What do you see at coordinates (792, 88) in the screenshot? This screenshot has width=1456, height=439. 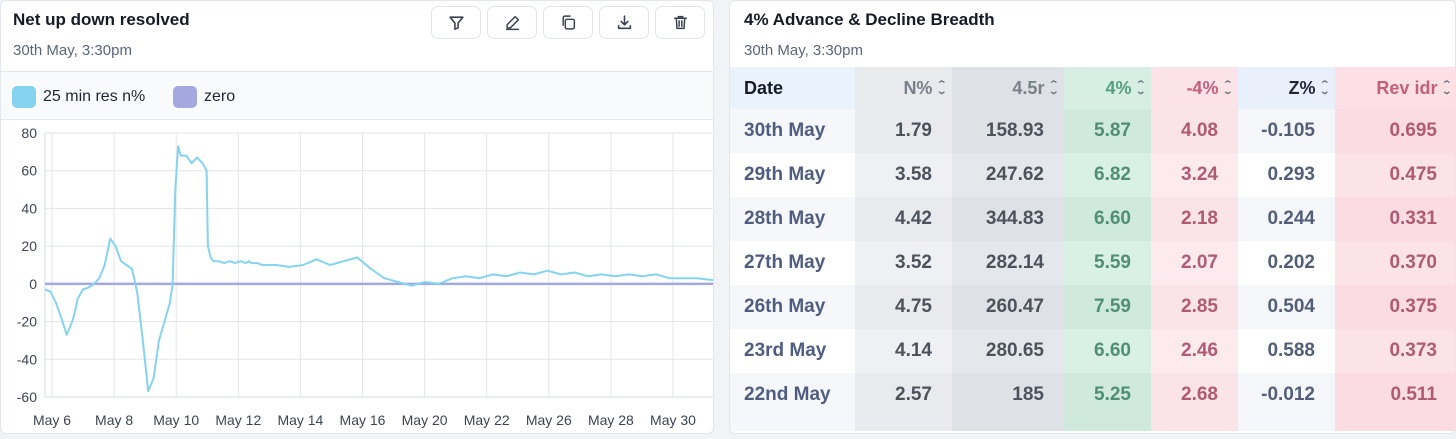 I see `column-header-date: Date` at bounding box center [792, 88].